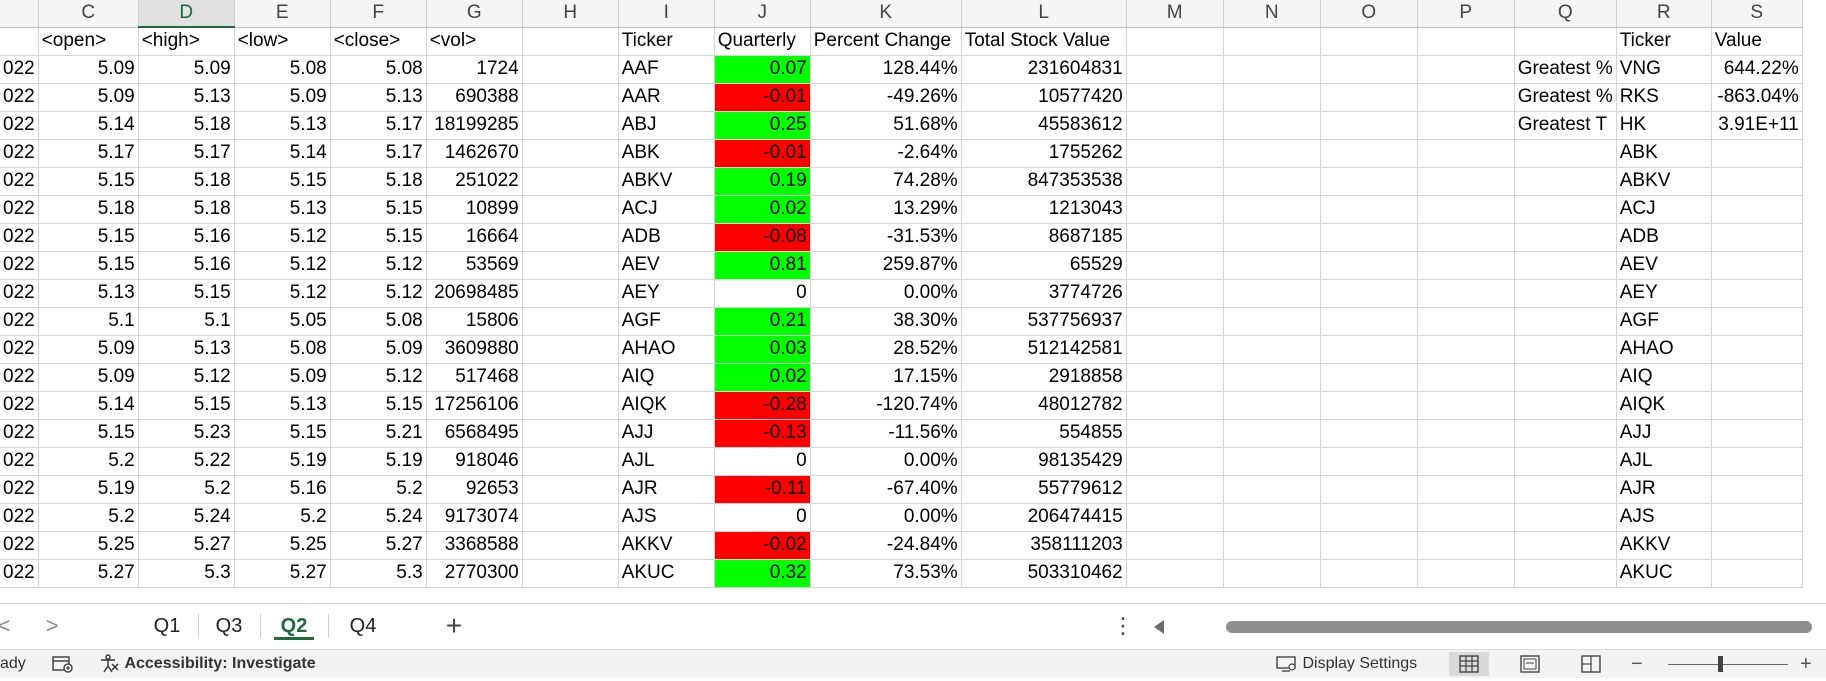 This screenshot has height=681, width=1826. Describe the element at coordinates (88, 461) in the screenshot. I see `cell-open: 5.2` at that location.